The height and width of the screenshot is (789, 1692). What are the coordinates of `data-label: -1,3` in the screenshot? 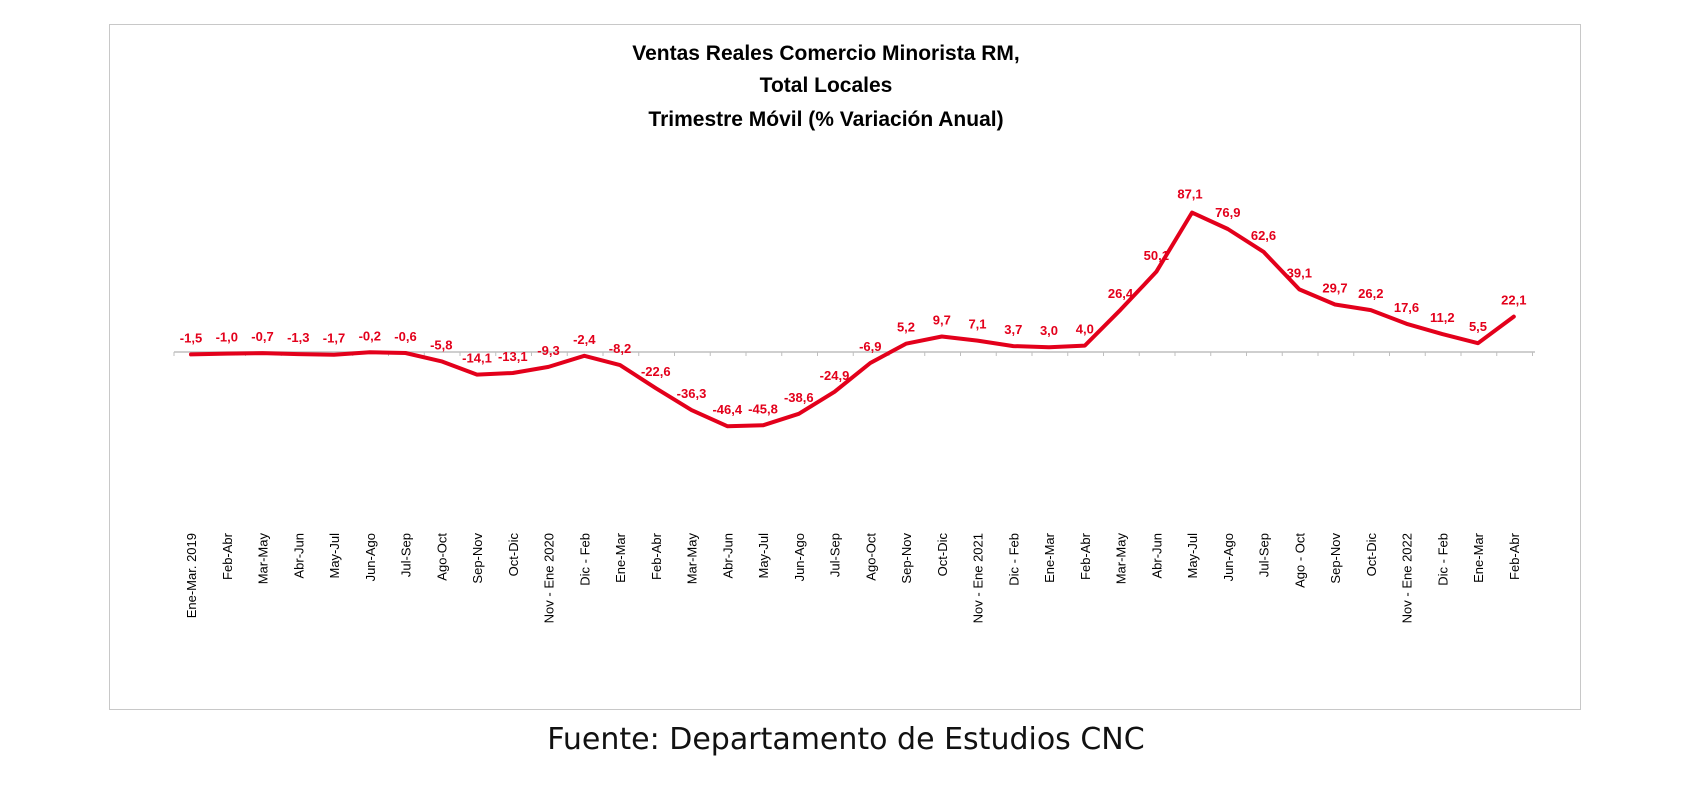 It's located at (298, 337).